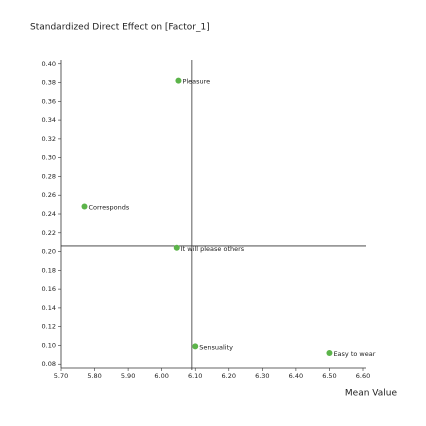 The image size is (426, 426). I want to click on y-tick-label: 0.08, so click(49, 364).